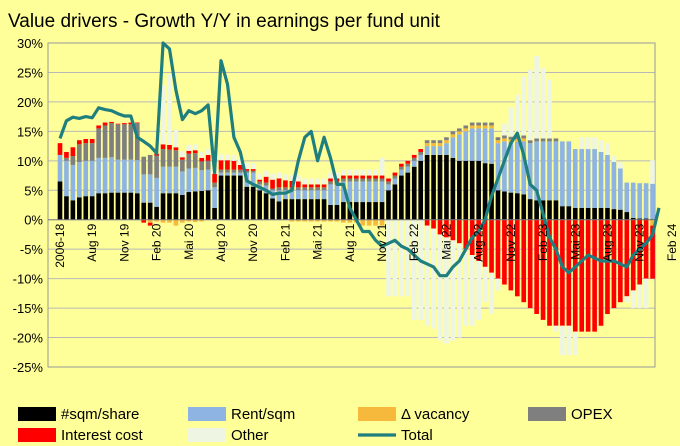 This screenshot has width=680, height=446. What do you see at coordinates (28, 308) in the screenshot?
I see `y-tick-label: -15%` at bounding box center [28, 308].